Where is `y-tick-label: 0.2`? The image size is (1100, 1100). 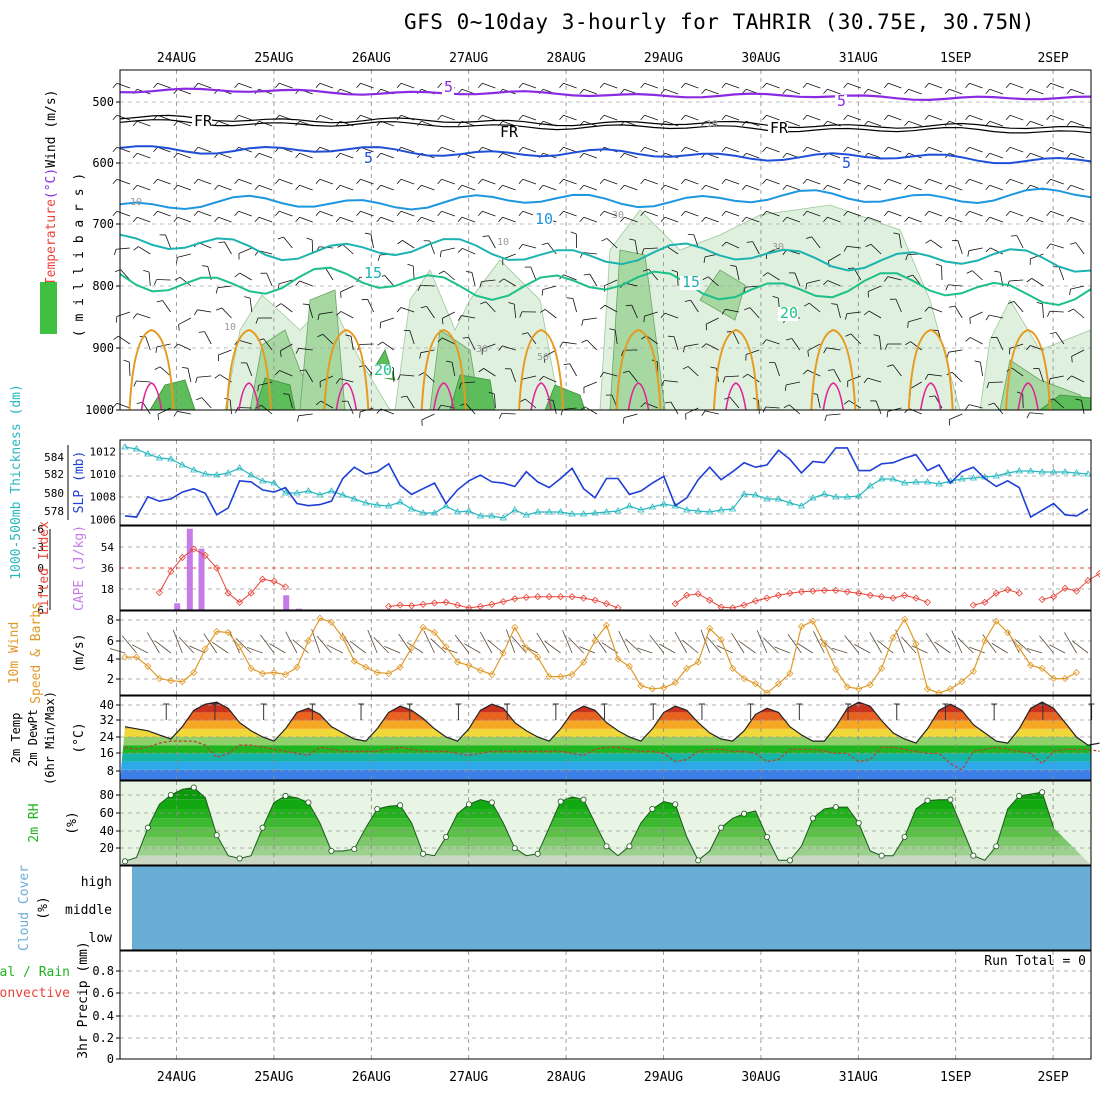
y-tick-label: 0.2 is located at coordinates (103, 1038).